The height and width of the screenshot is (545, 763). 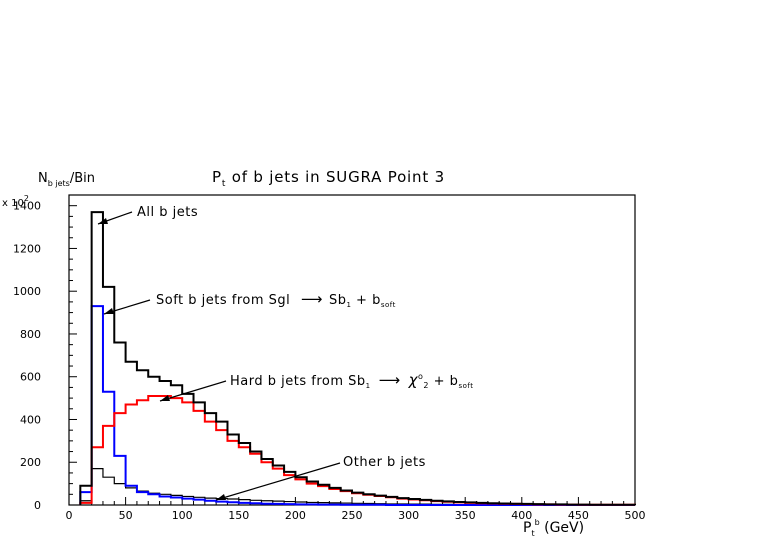 What do you see at coordinates (635, 515) in the screenshot?
I see `x-tick-label: 500` at bounding box center [635, 515].